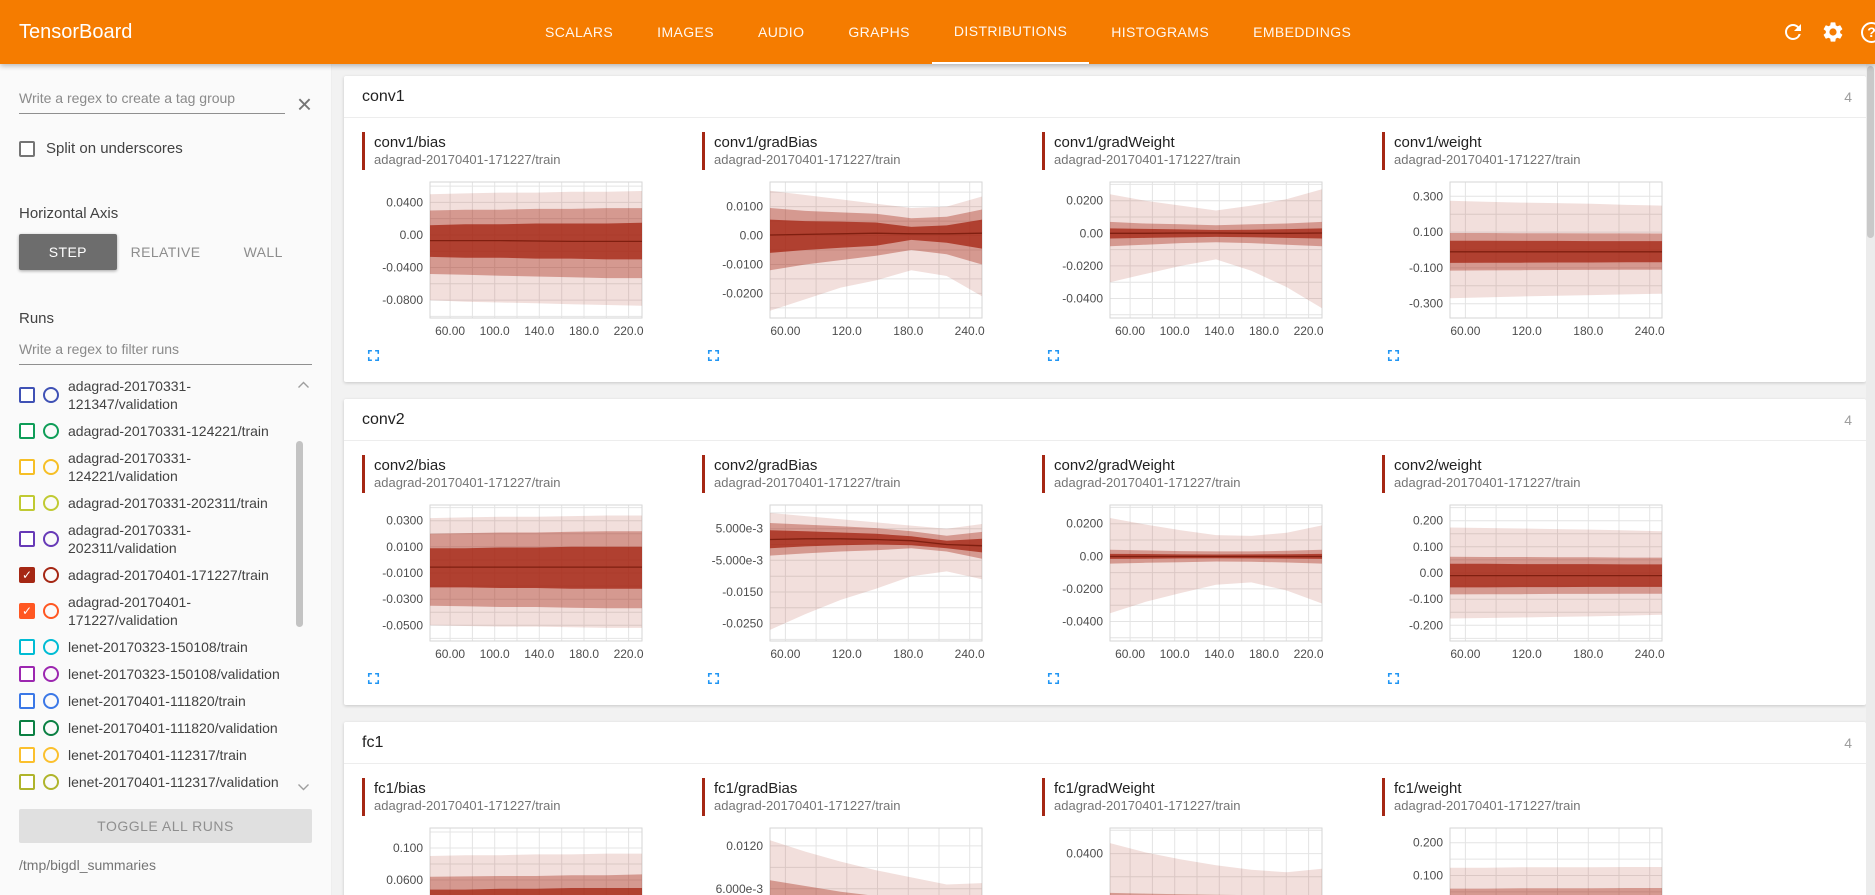 The height and width of the screenshot is (895, 1875). I want to click on tab-audio: AUDIO, so click(781, 32).